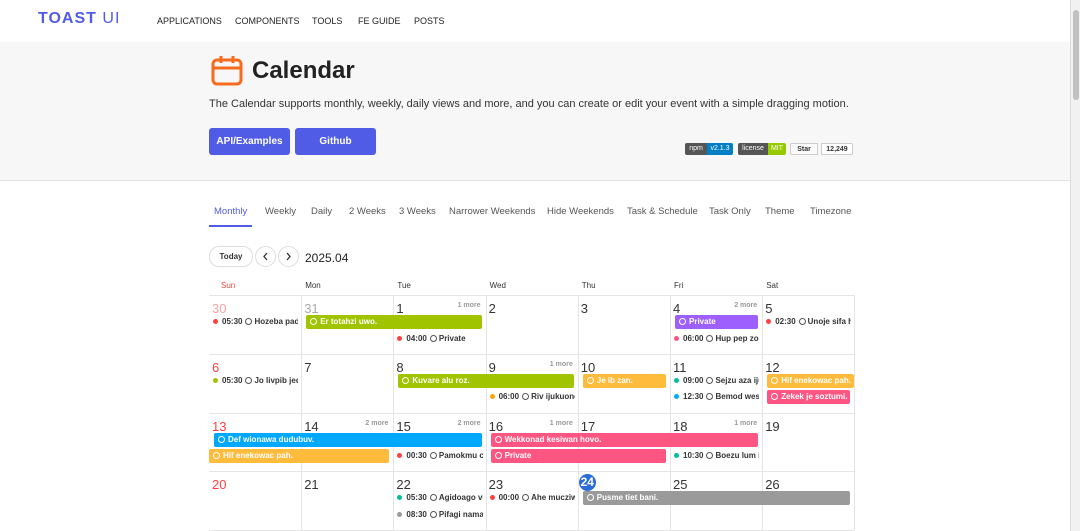  What do you see at coordinates (79, 19) in the screenshot?
I see `logo: TOAST UI` at bounding box center [79, 19].